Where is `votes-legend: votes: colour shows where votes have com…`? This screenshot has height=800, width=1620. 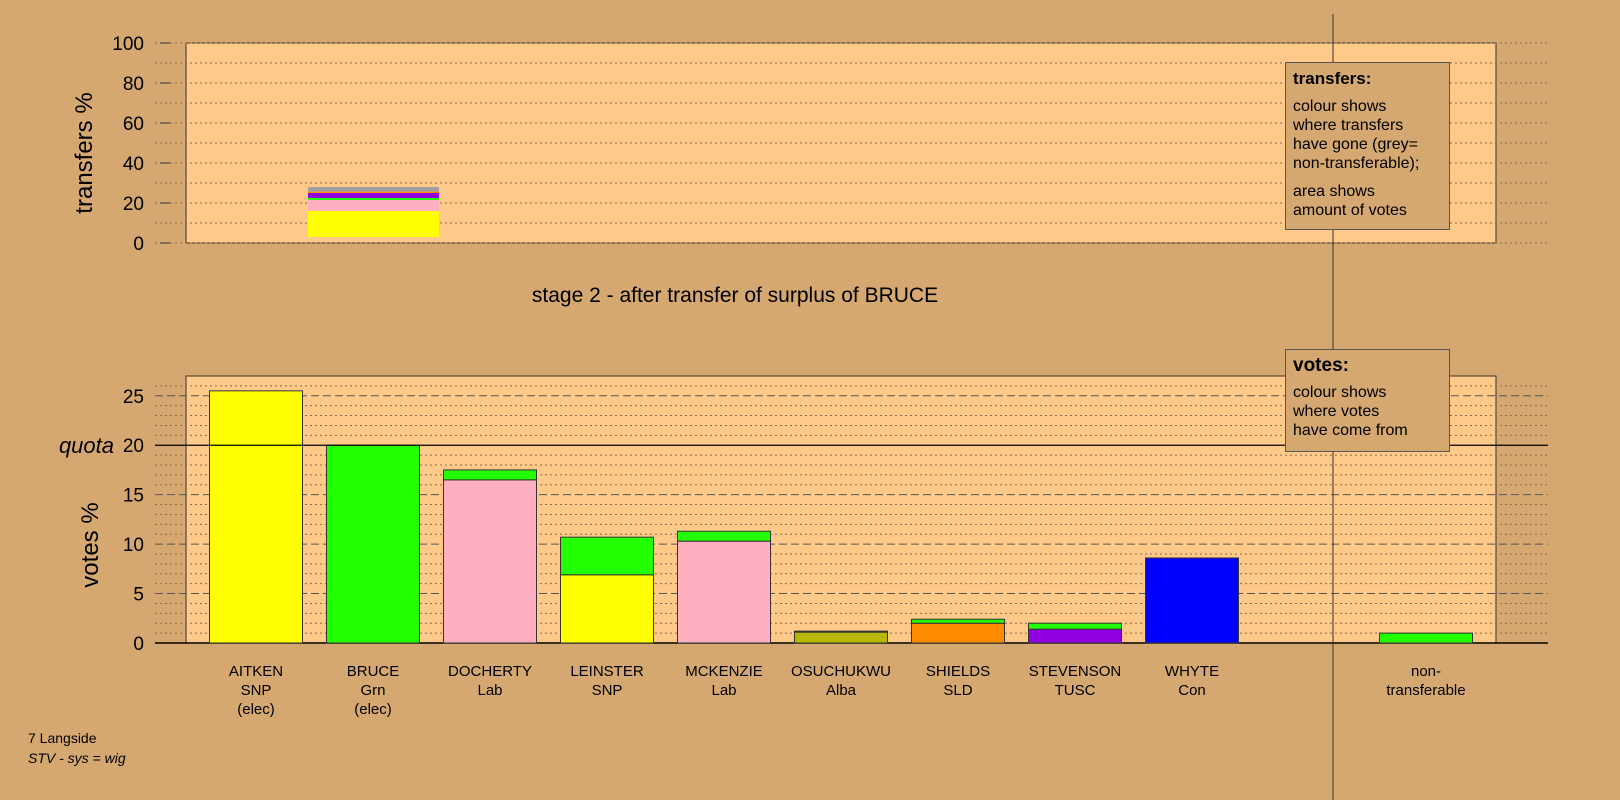
votes-legend: votes: colour shows where votes have com… is located at coordinates (1367, 400).